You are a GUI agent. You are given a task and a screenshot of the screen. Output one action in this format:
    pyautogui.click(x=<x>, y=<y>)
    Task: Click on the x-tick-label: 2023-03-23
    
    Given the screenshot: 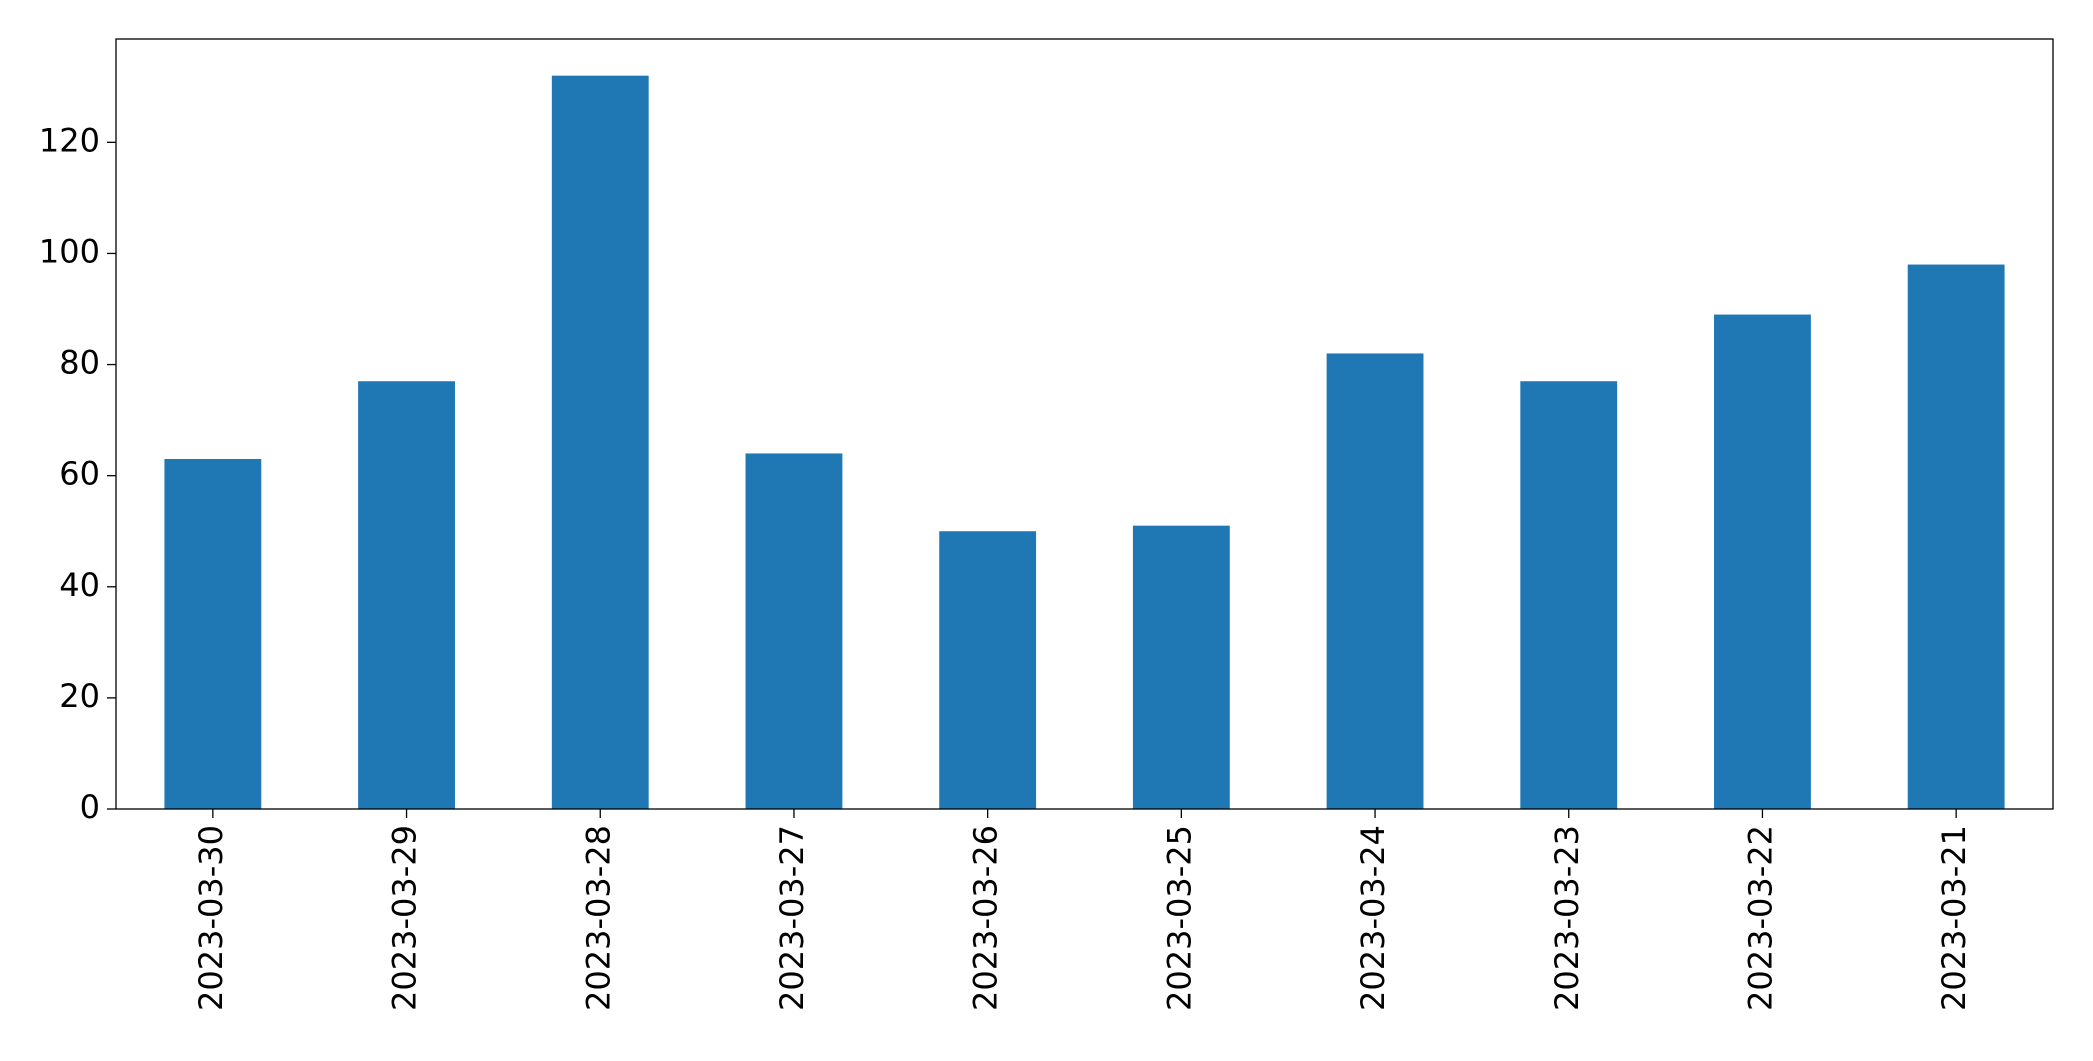 What is the action you would take?
    pyautogui.click(x=1567, y=918)
    